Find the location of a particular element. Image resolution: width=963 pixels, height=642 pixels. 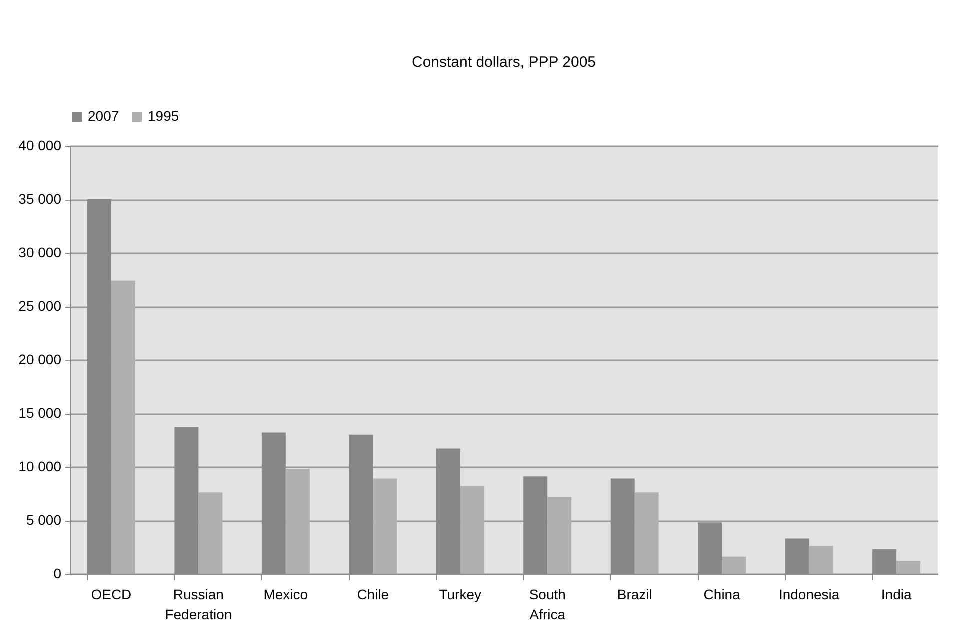

y-tick-label: 35 000 is located at coordinates (40, 199).